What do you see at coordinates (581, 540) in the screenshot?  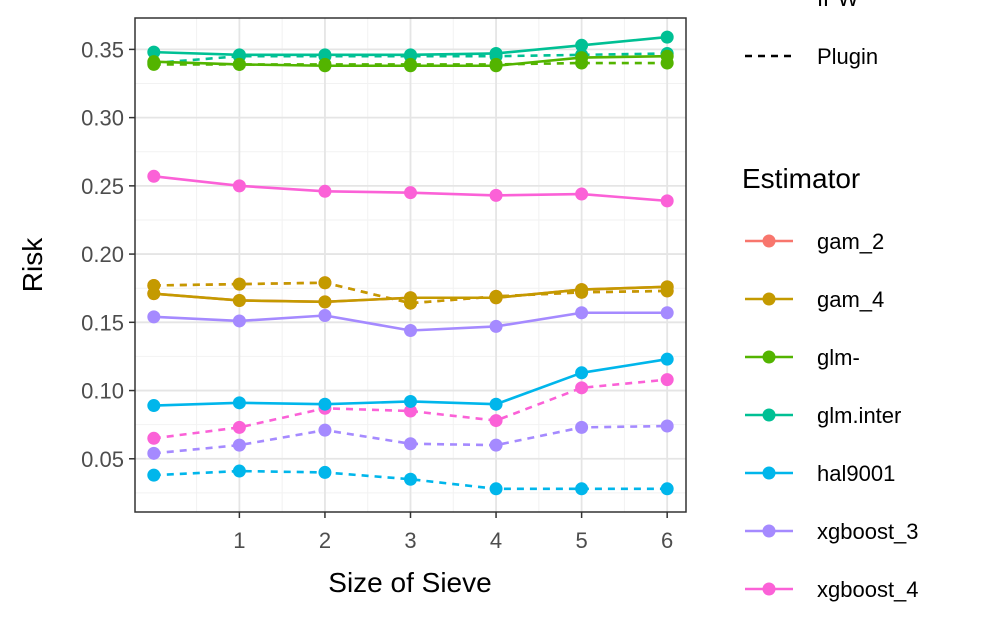 I see `x-tick-label: 5` at bounding box center [581, 540].